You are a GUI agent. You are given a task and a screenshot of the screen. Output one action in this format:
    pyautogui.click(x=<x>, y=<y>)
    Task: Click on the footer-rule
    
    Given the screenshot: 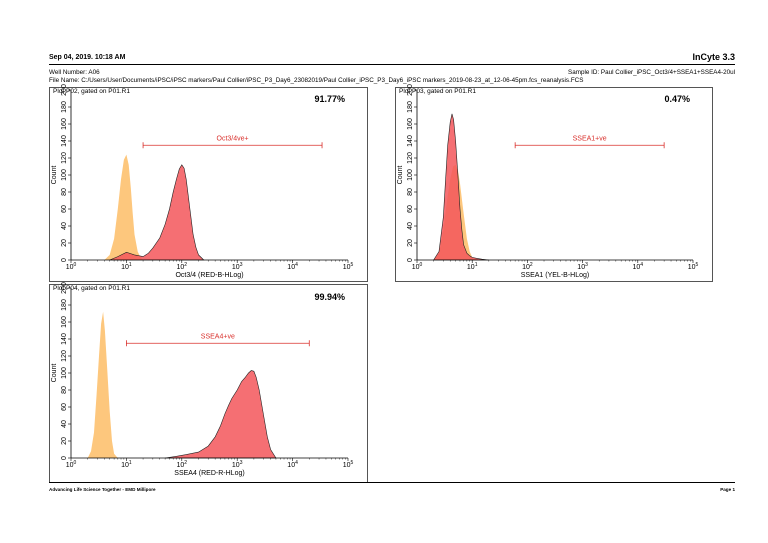 What is the action you would take?
    pyautogui.click(x=392, y=482)
    